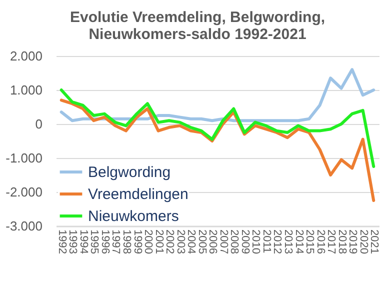 Image resolution: width=385 pixels, height=281 pixels. Describe the element at coordinates (83, 242) in the screenshot. I see `x-tick-label: 1994` at that location.